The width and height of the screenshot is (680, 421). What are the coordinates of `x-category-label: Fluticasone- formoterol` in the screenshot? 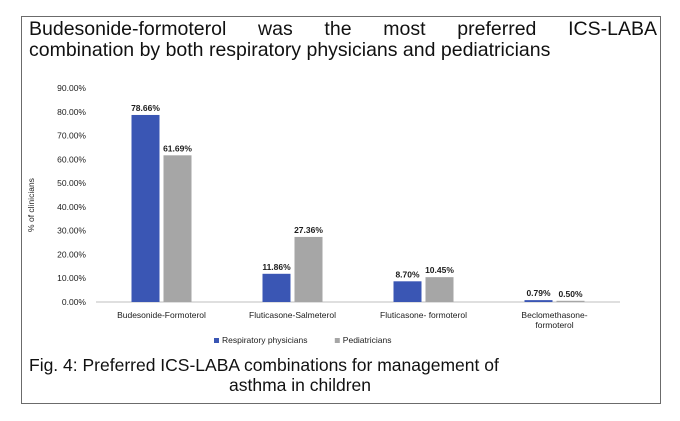 It's located at (423, 315).